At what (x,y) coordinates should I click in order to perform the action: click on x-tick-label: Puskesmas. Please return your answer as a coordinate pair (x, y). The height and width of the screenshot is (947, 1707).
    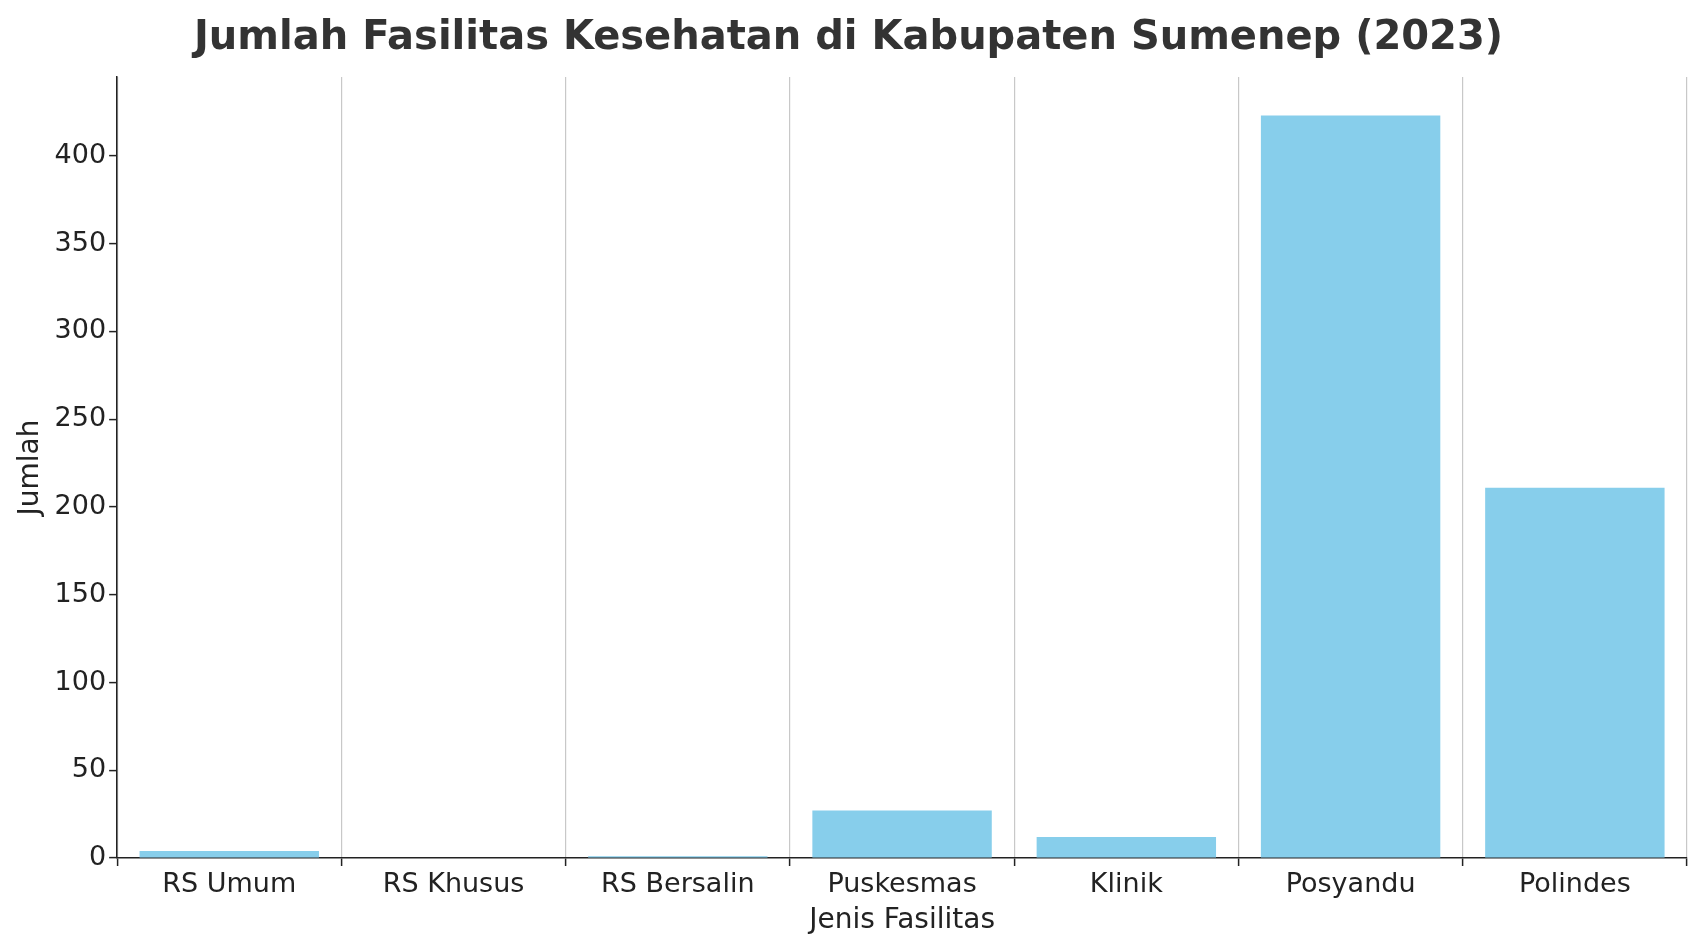
    Looking at the image, I should click on (902, 883).